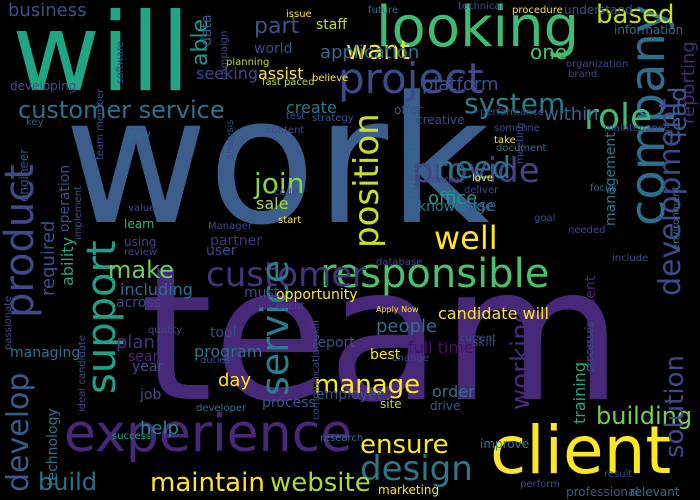 Image resolution: width=700 pixels, height=500 pixels. What do you see at coordinates (644, 416) in the screenshot?
I see `word-building: building` at bounding box center [644, 416].